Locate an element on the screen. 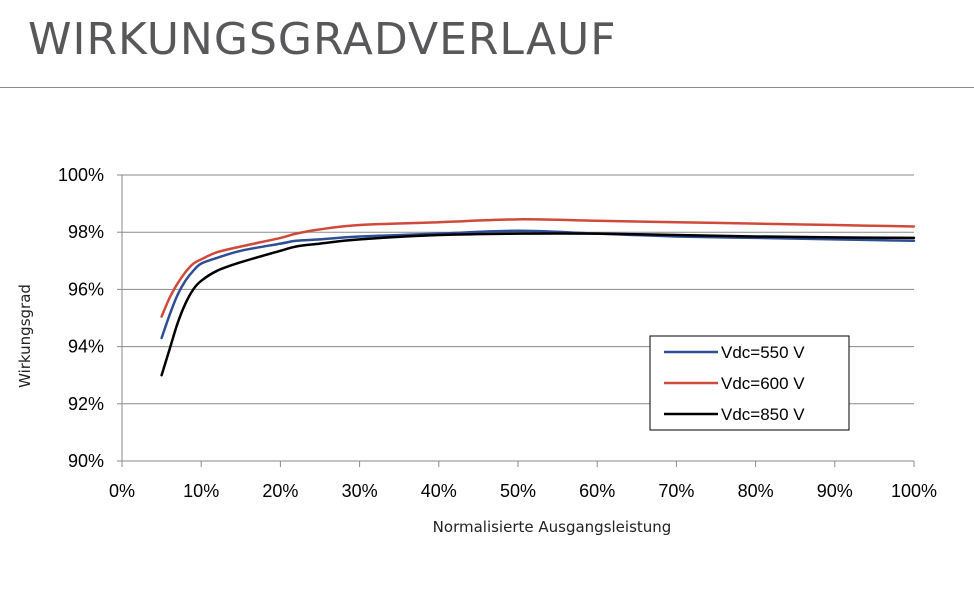  x-tick-label: 50% is located at coordinates (518, 491).